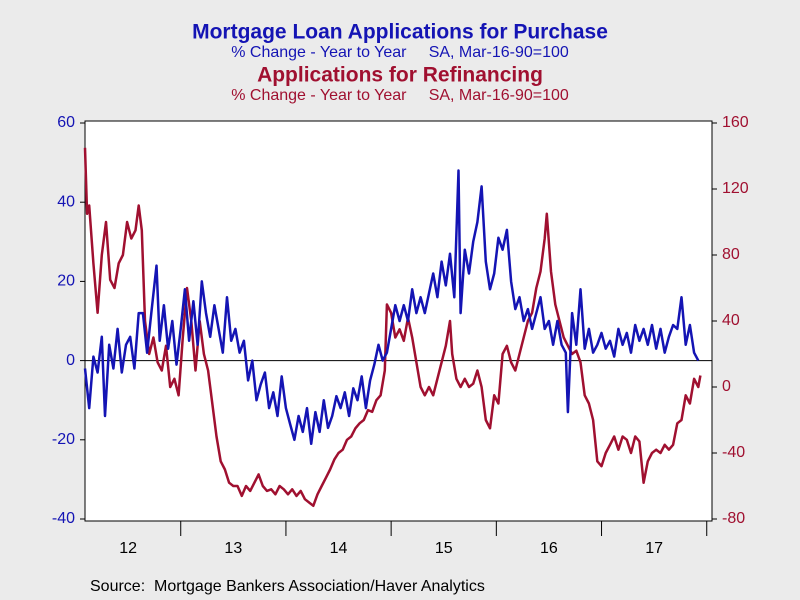 This screenshot has height=600, width=800. What do you see at coordinates (400, 32) in the screenshot?
I see `chart-title: Mortgage Loan Applications for Purchase` at bounding box center [400, 32].